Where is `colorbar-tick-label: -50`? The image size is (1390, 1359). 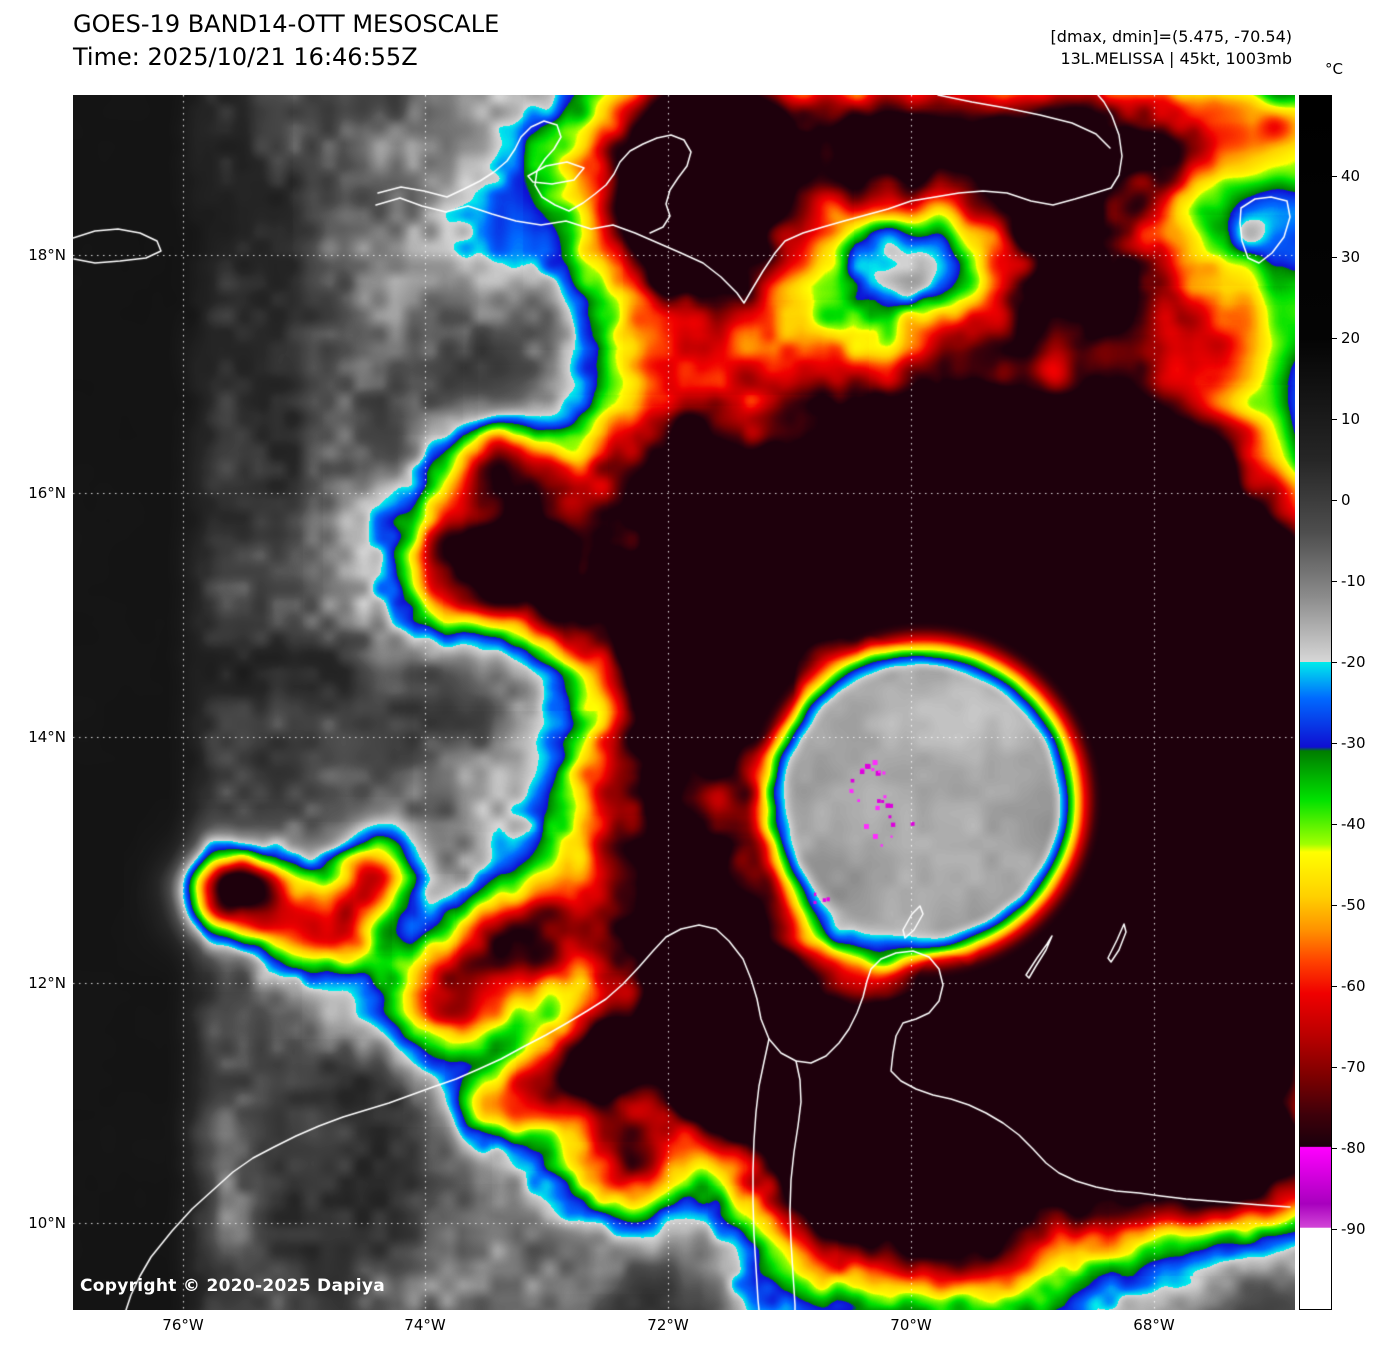
colorbar-tick-label: -50 is located at coordinates (1353, 905).